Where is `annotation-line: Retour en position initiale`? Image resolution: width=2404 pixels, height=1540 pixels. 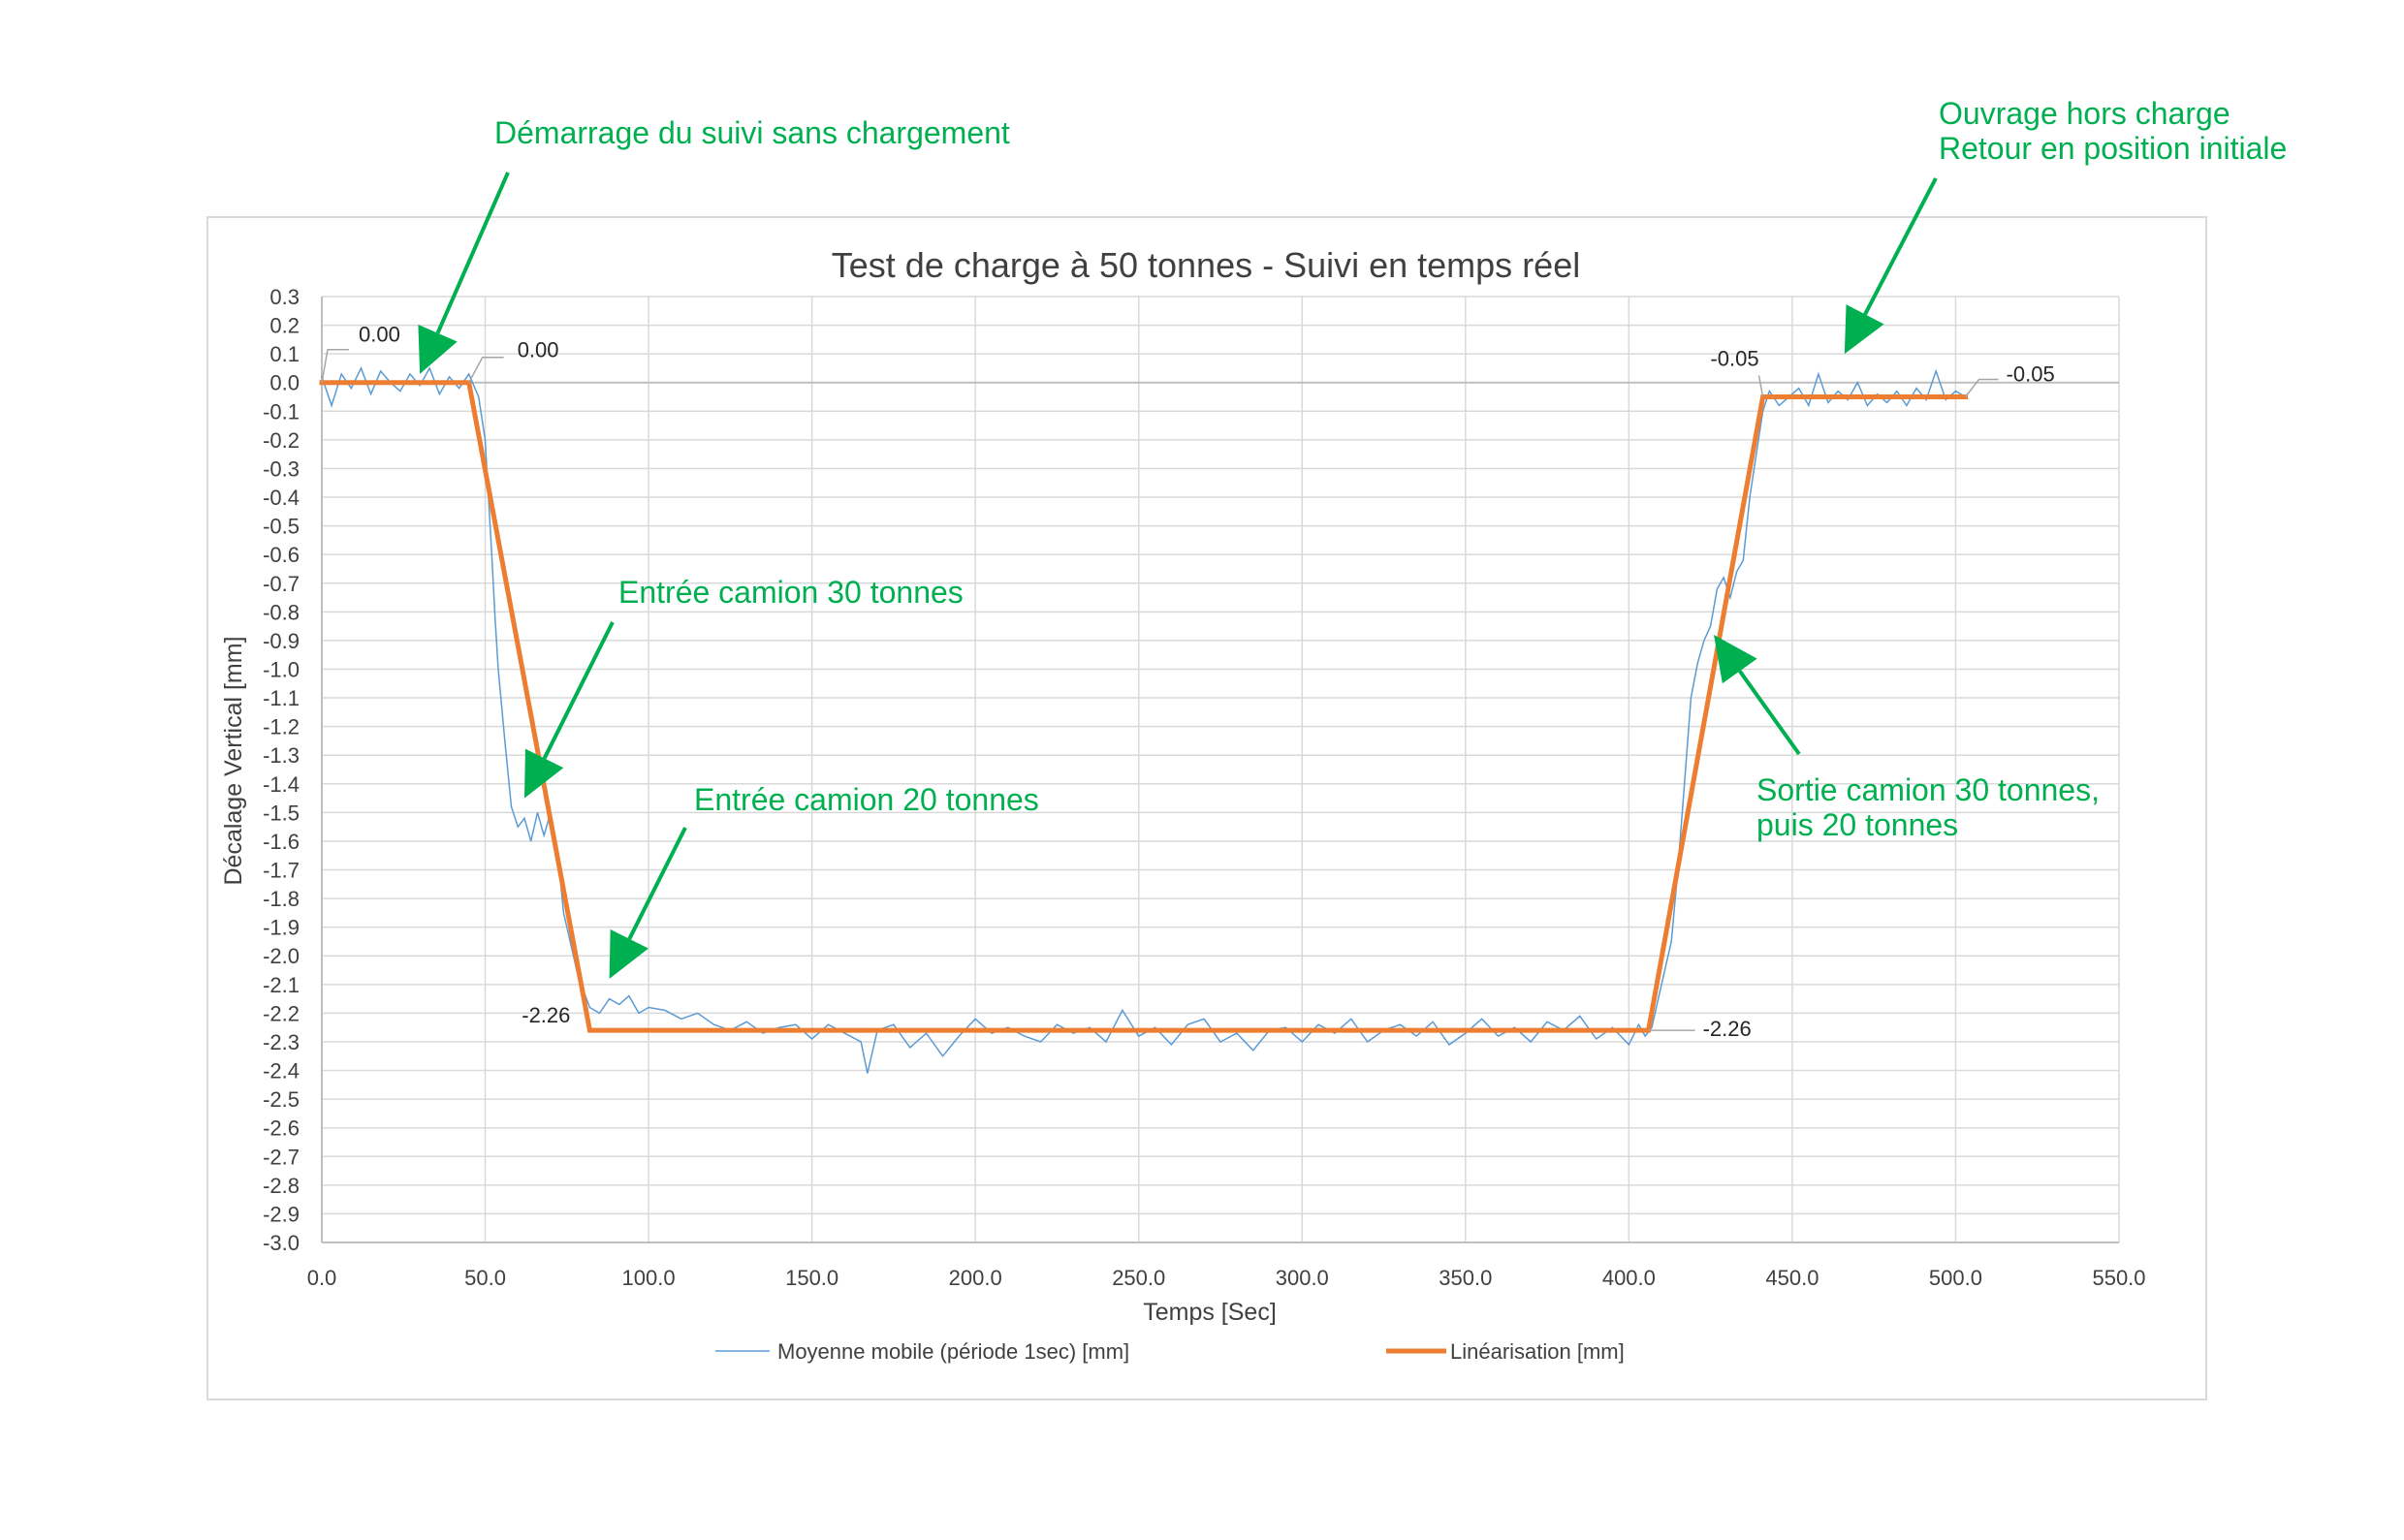
annotation-line: Retour en position initiale is located at coordinates (2113, 148).